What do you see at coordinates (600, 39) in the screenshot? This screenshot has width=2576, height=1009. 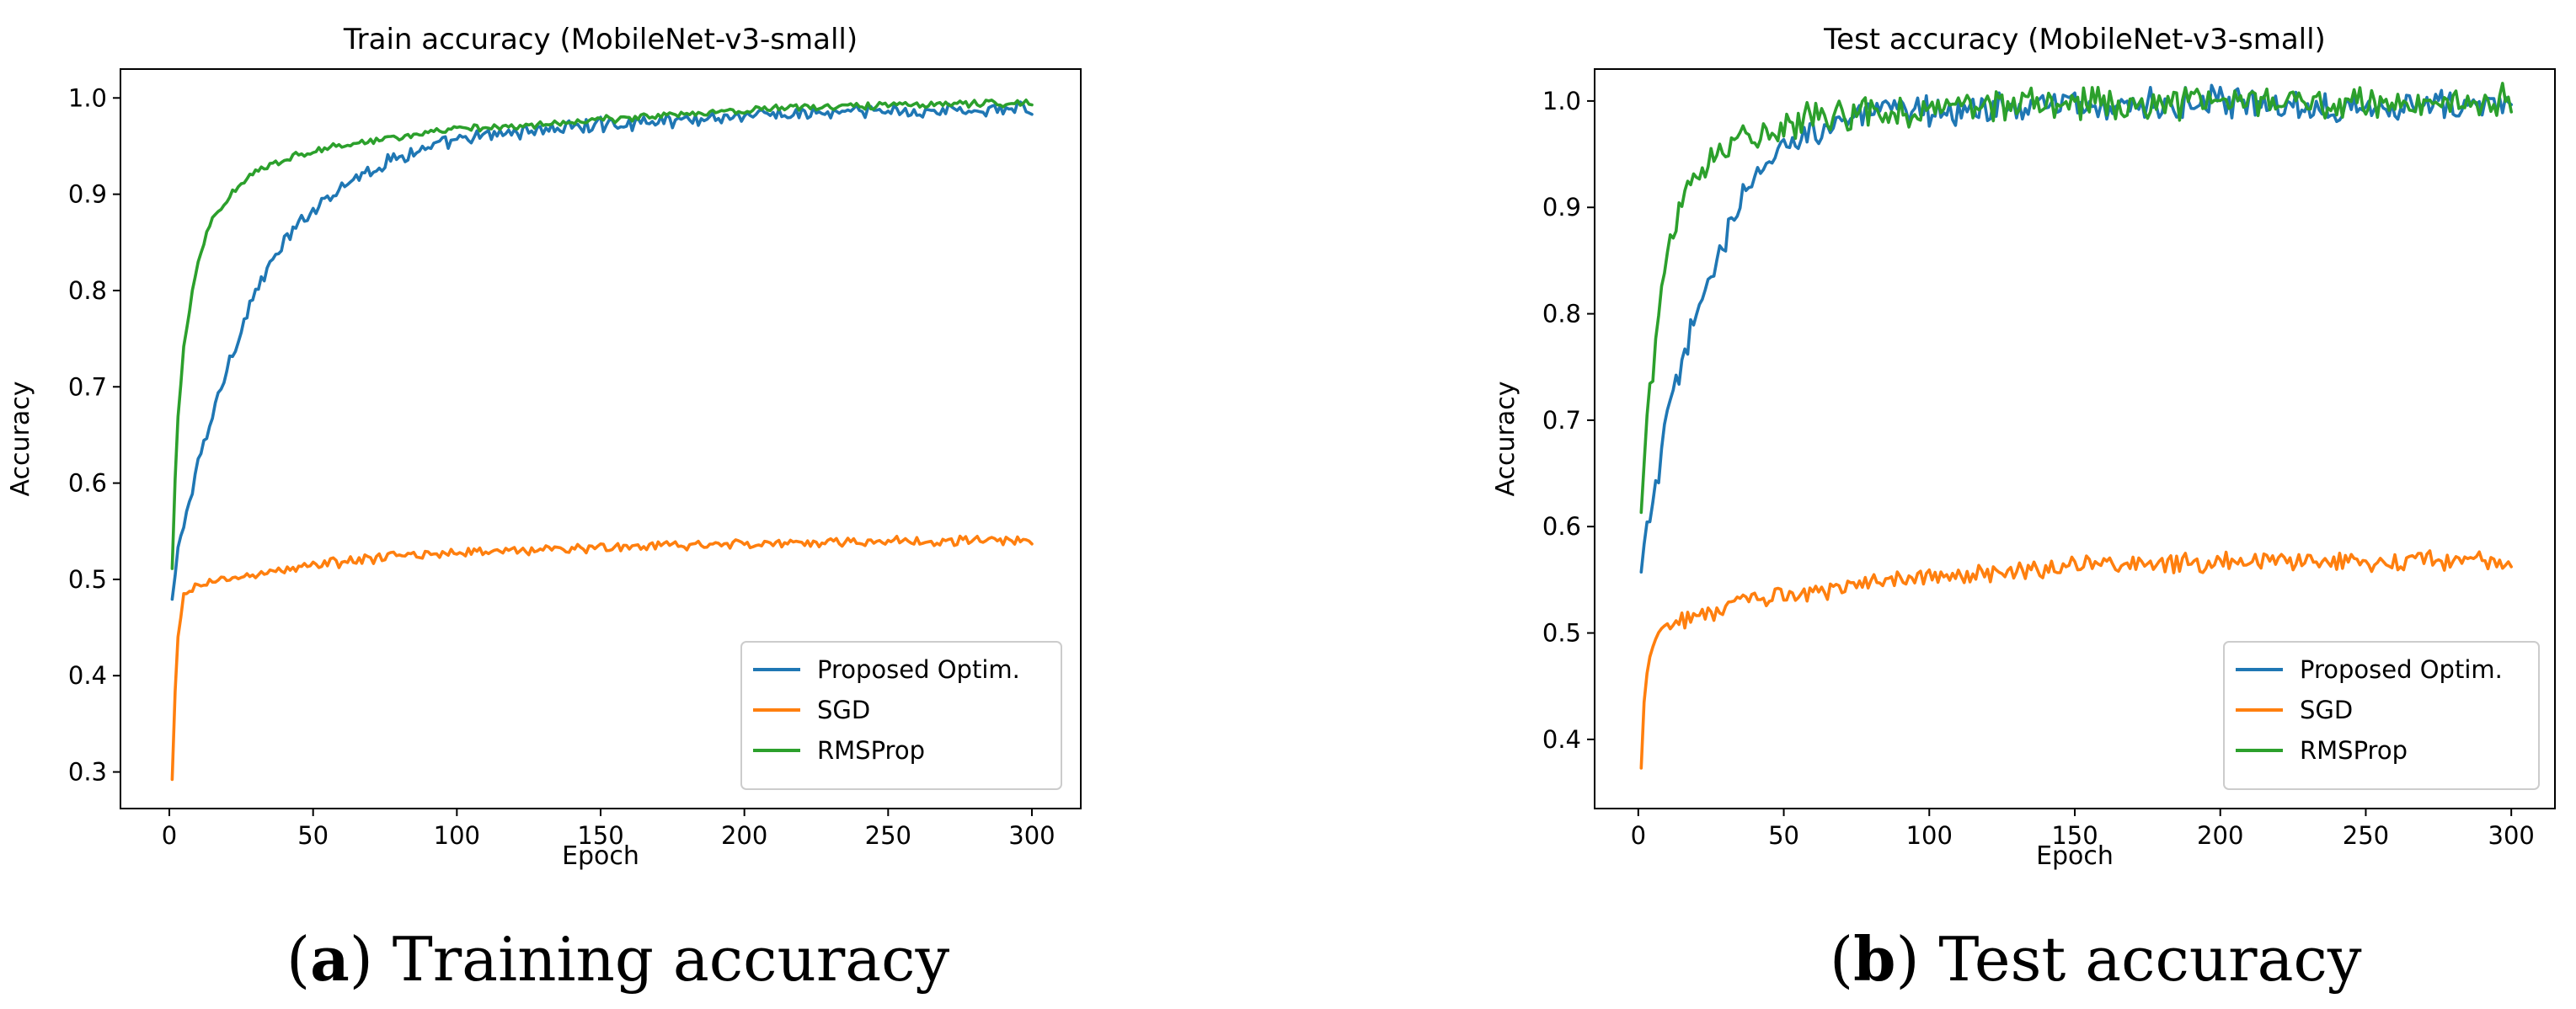 I see `chart-title: Train accuracy (MobileNet-v3-small)` at bounding box center [600, 39].